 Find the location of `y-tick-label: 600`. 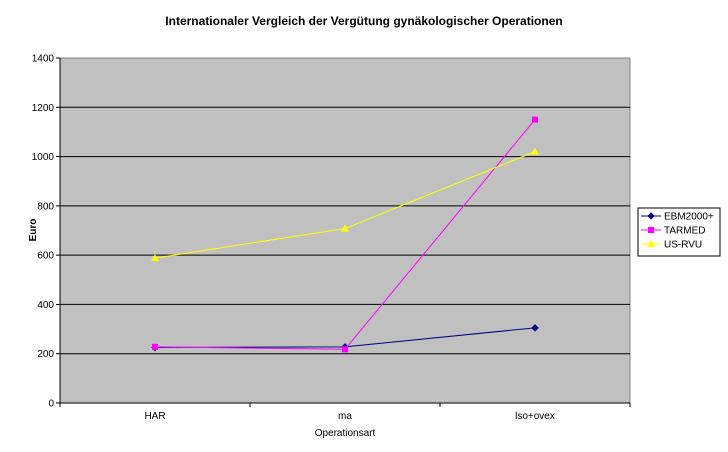

y-tick-label: 600 is located at coordinates (45, 256).